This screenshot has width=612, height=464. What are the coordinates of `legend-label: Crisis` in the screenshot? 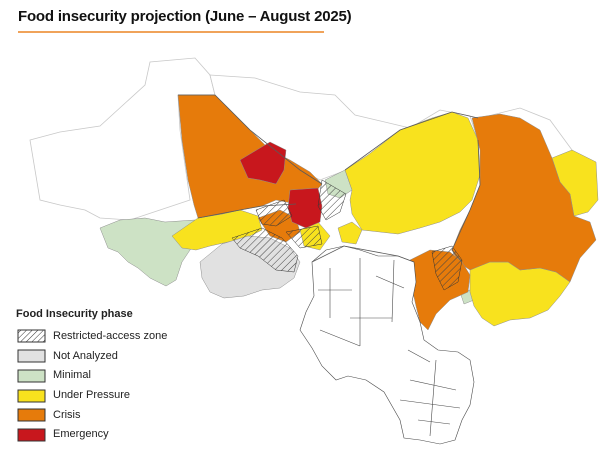 It's located at (67, 414).